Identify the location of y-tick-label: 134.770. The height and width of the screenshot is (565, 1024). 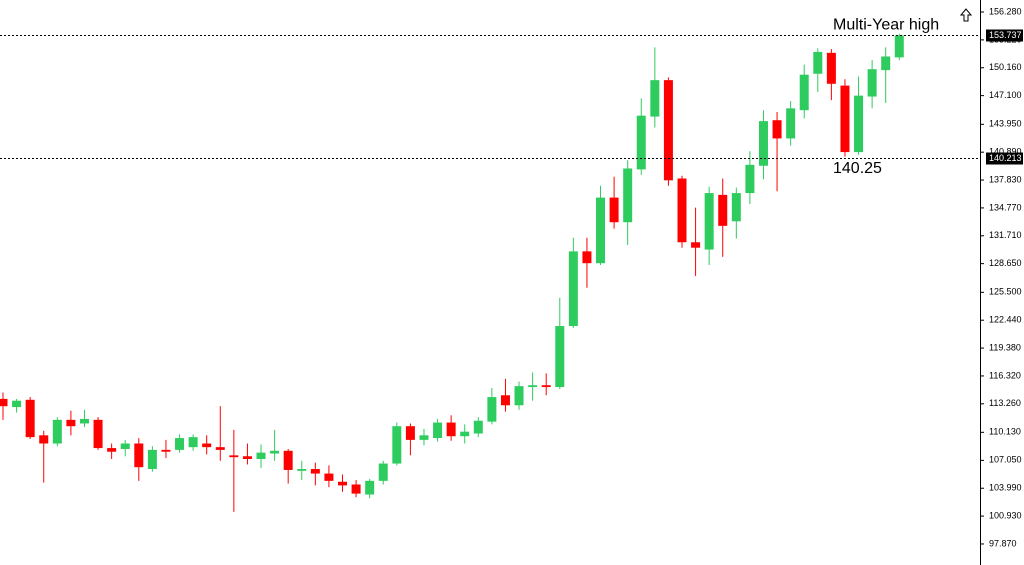
(1005, 207).